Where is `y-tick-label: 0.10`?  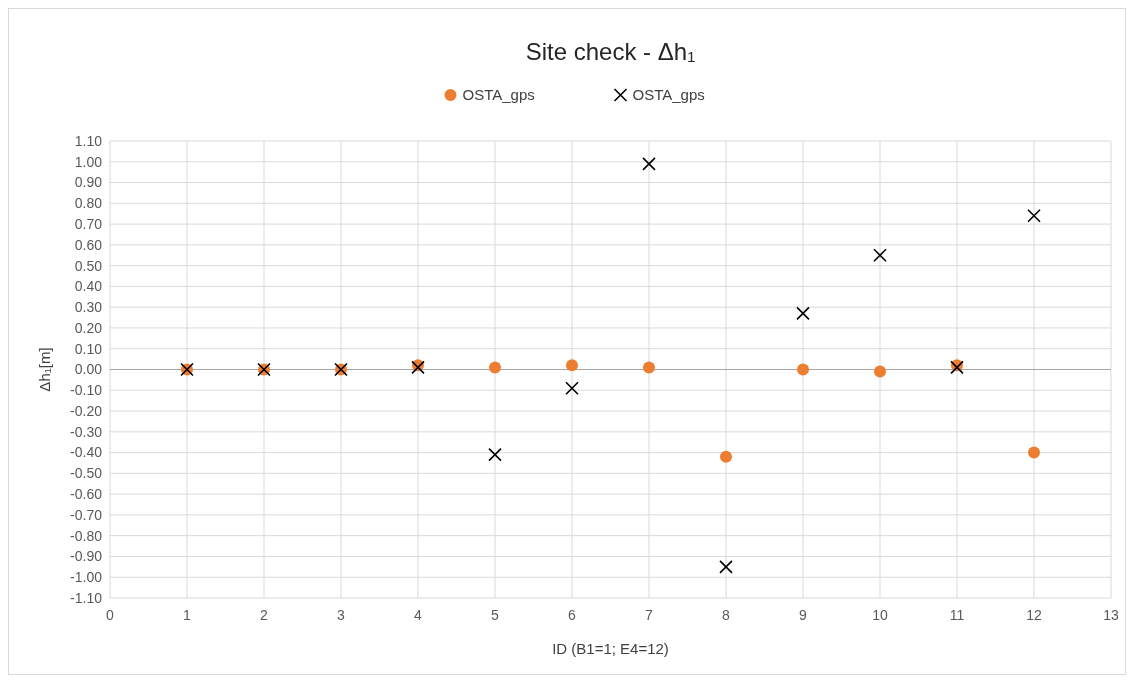 y-tick-label: 0.10 is located at coordinates (88, 348).